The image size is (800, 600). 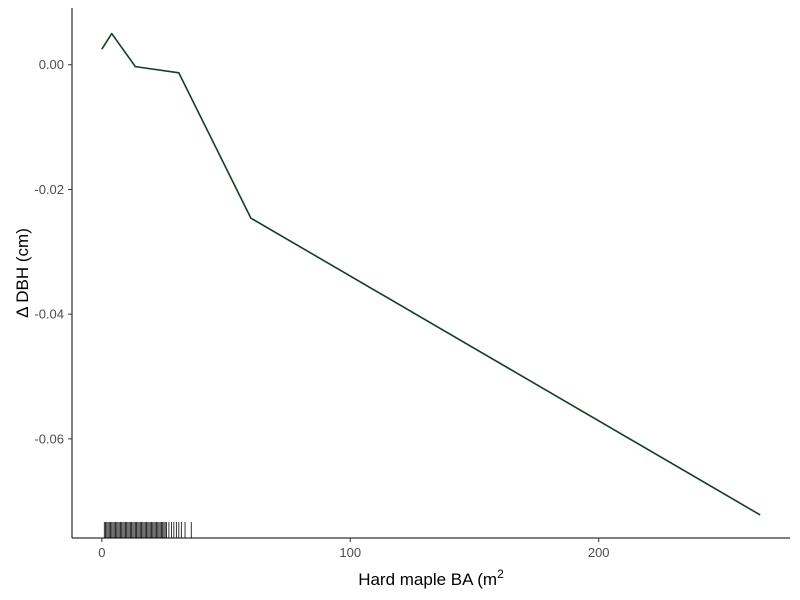 What do you see at coordinates (500, 574) in the screenshot?
I see `x-axis-title-superscript: 2` at bounding box center [500, 574].